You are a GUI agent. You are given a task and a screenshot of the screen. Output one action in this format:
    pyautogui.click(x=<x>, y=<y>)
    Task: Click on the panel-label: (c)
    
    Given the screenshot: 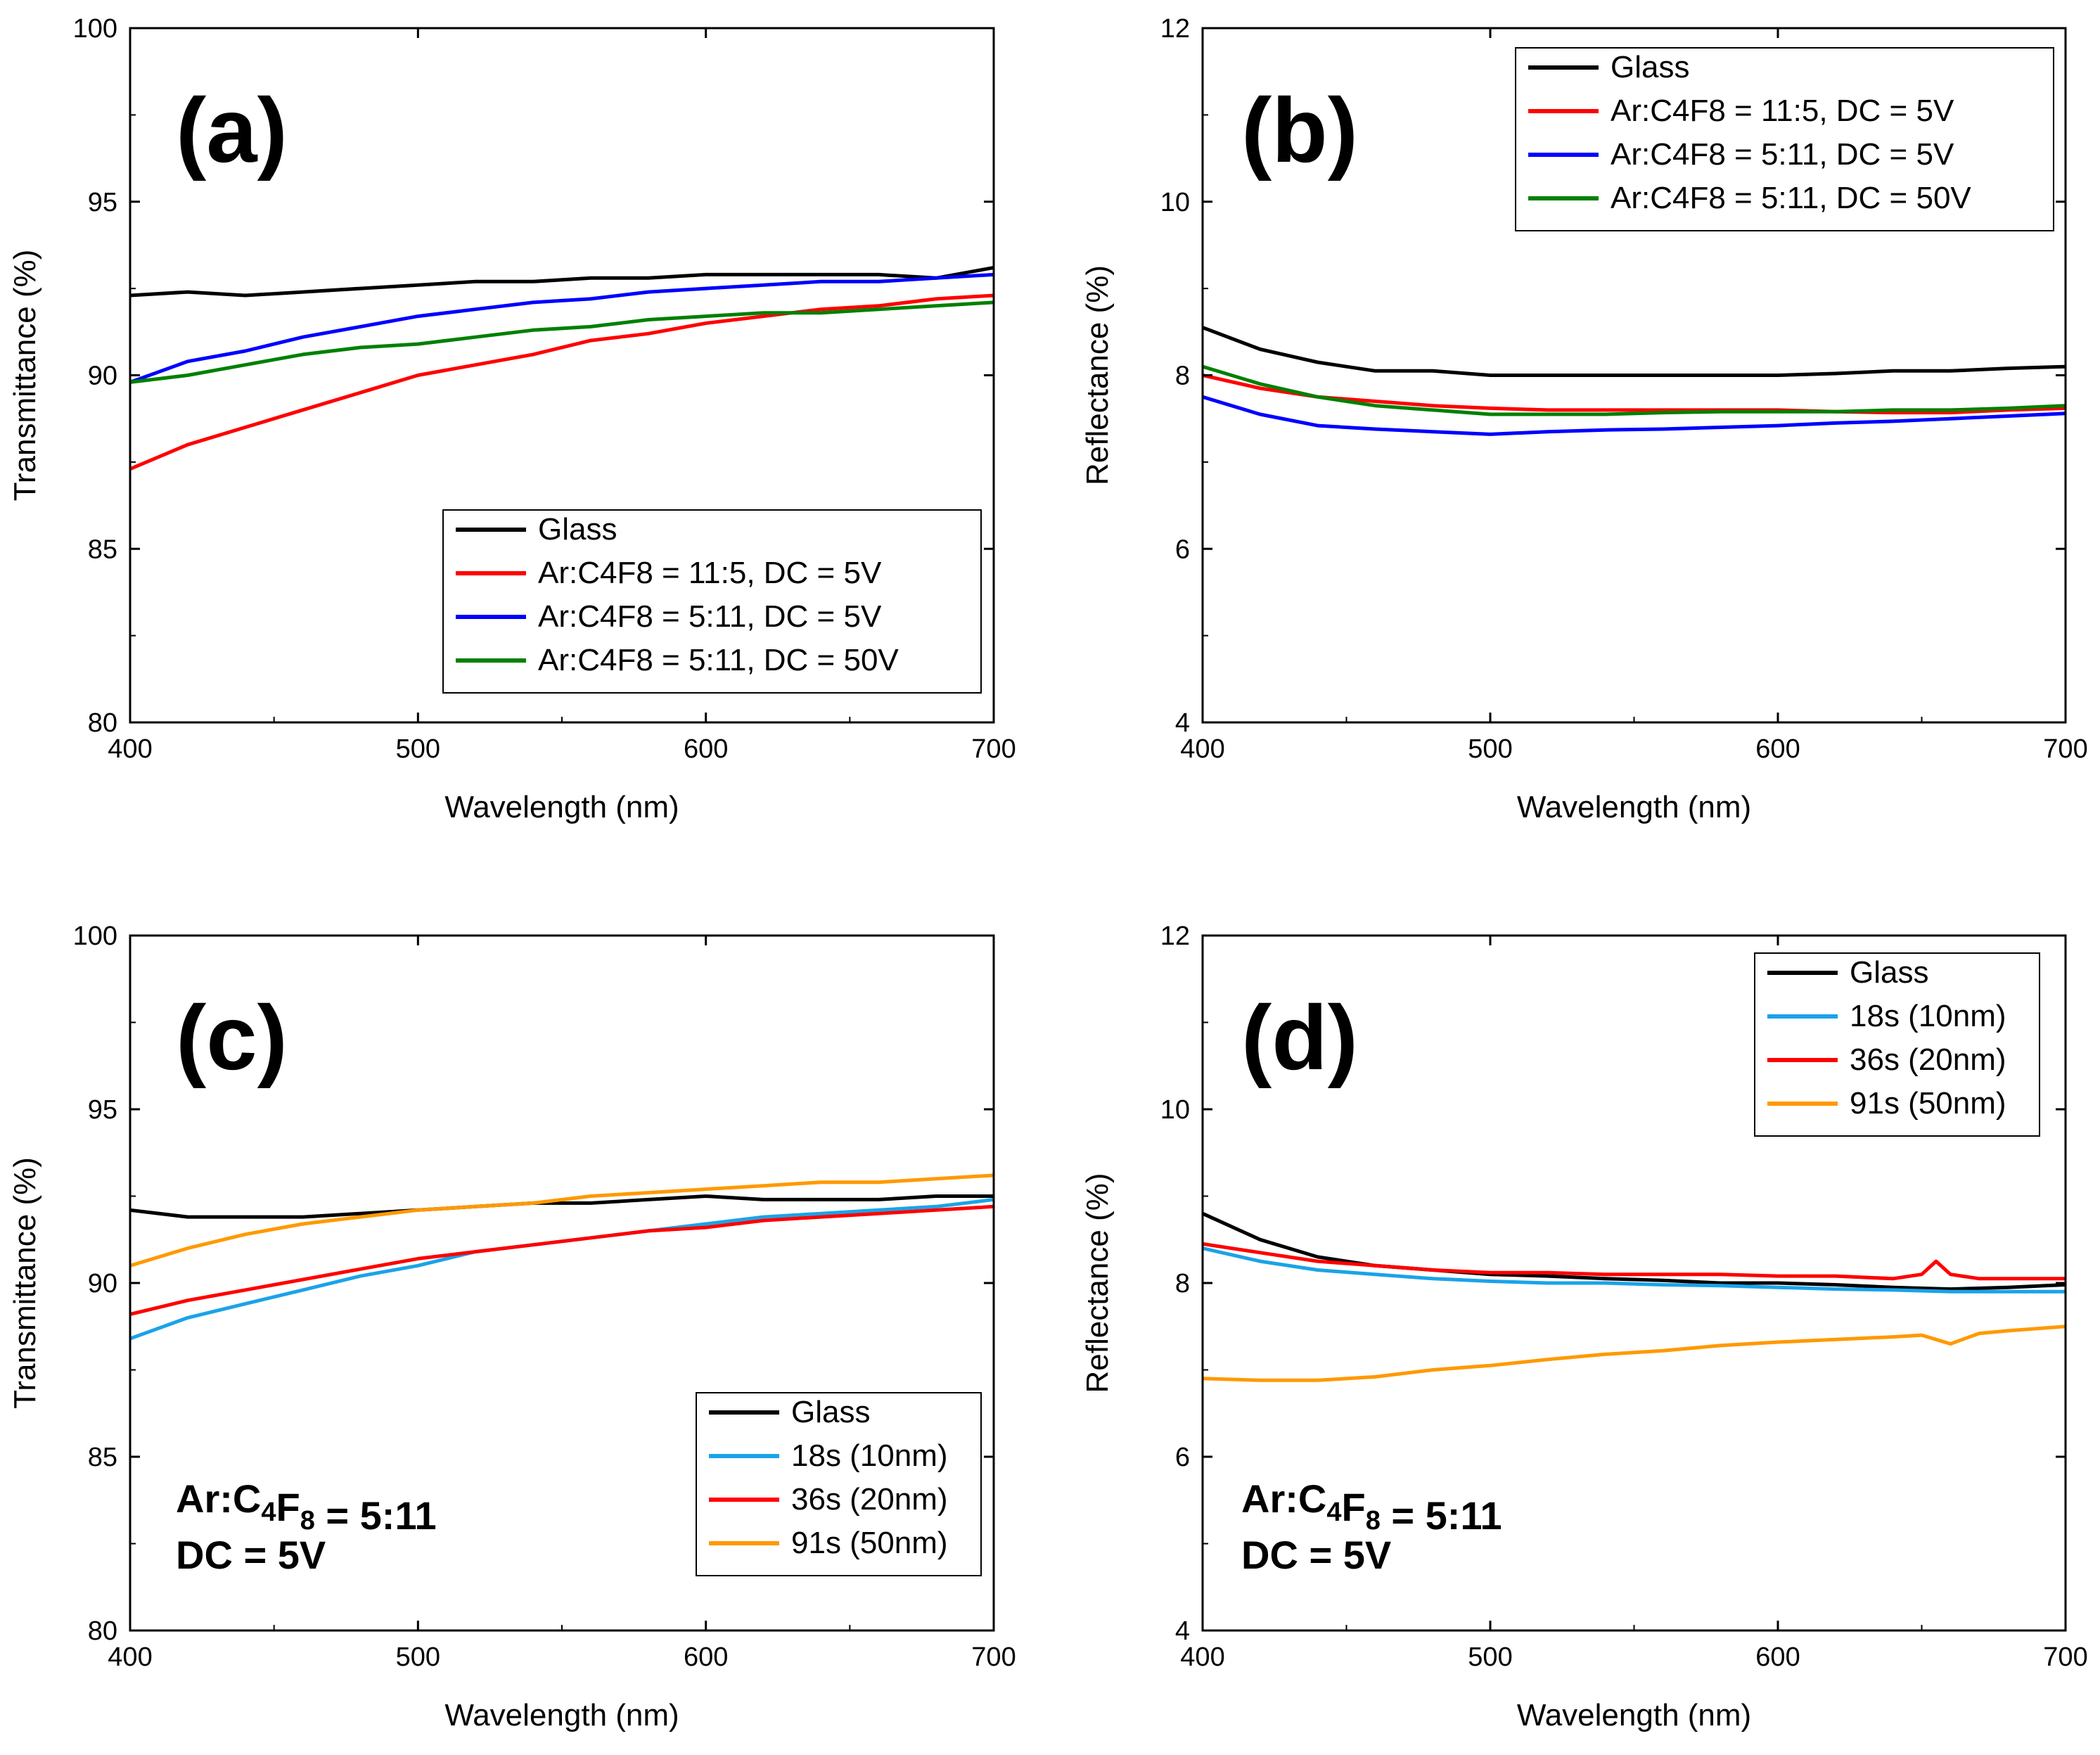 What is the action you would take?
    pyautogui.click(x=232, y=1037)
    